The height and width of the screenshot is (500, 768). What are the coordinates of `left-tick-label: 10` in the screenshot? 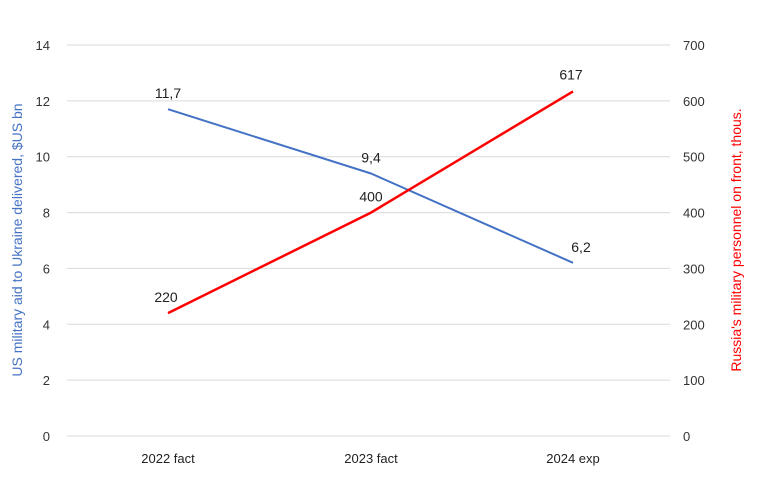 It's located at (43, 157).